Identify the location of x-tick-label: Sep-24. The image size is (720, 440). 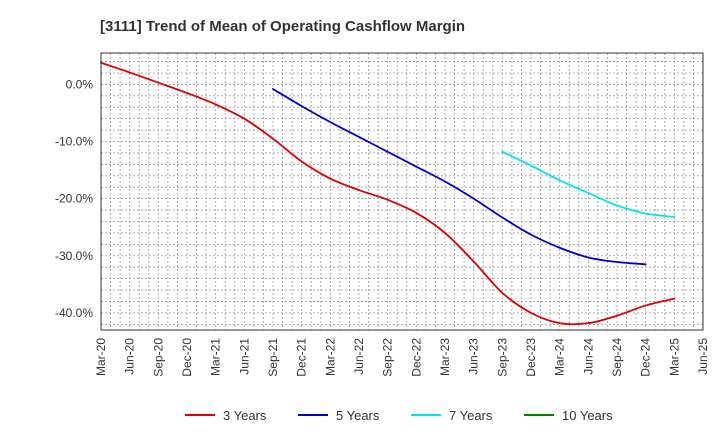
(617, 357).